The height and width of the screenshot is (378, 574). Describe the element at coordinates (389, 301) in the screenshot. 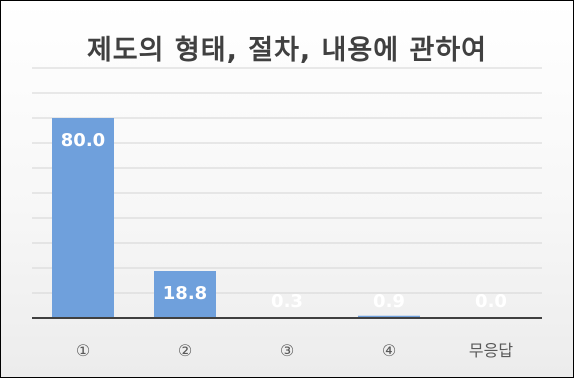

I see `data-label: 0.9` at that location.